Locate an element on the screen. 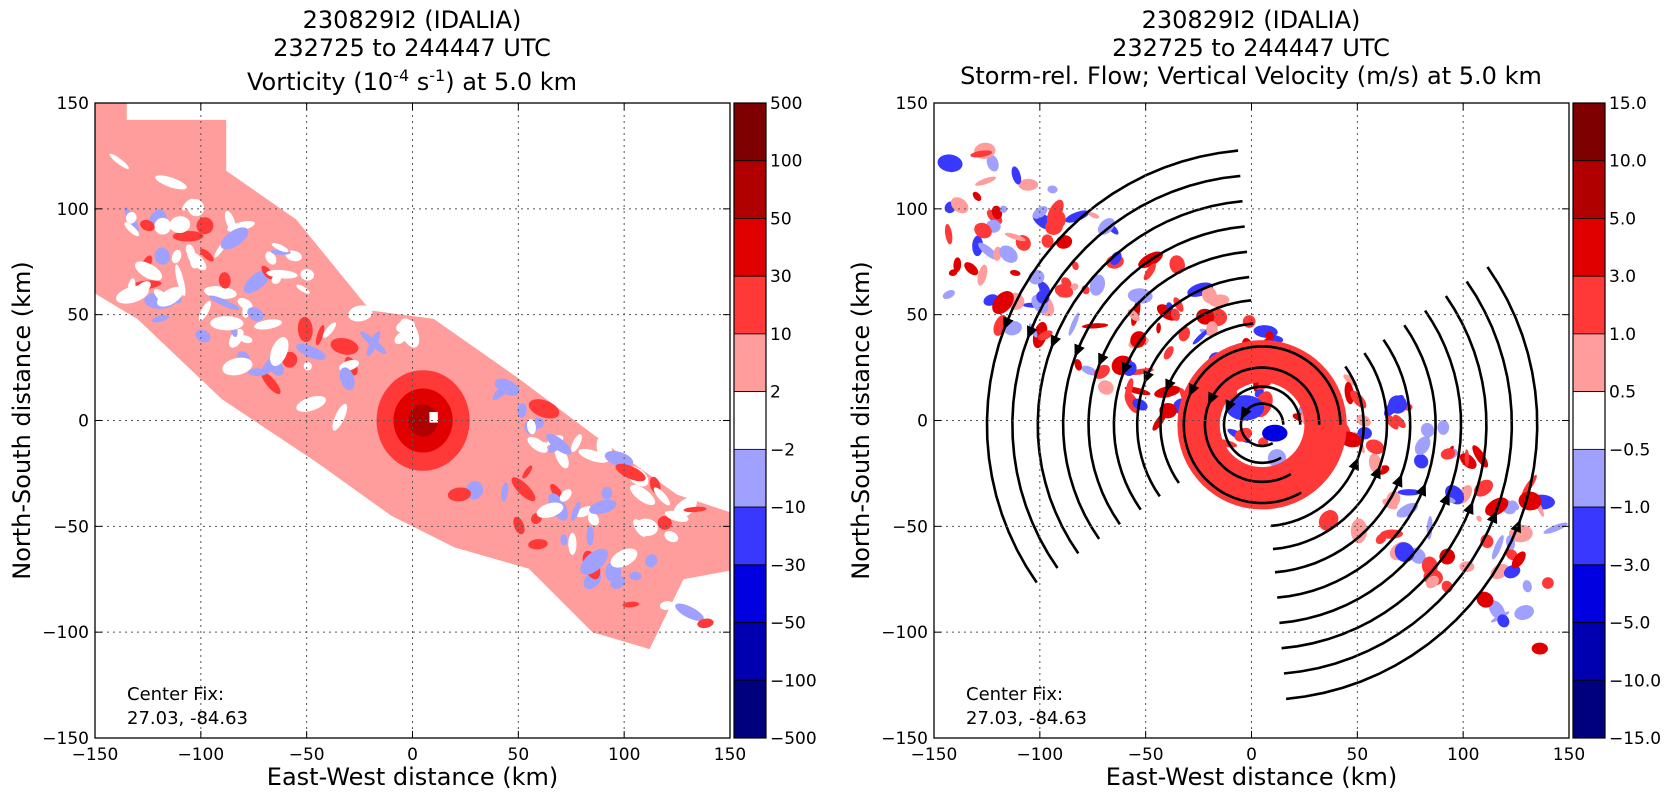 The width and height of the screenshot is (1677, 797). colorbar-label: −3.0 is located at coordinates (1629, 566).